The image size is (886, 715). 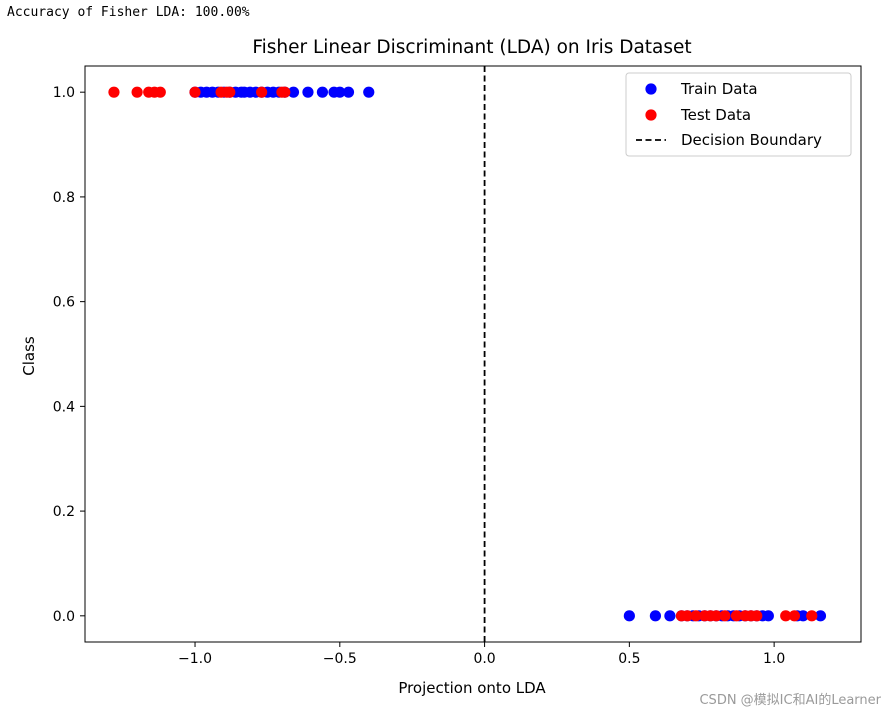 I want to click on legend-box, so click(x=738, y=114).